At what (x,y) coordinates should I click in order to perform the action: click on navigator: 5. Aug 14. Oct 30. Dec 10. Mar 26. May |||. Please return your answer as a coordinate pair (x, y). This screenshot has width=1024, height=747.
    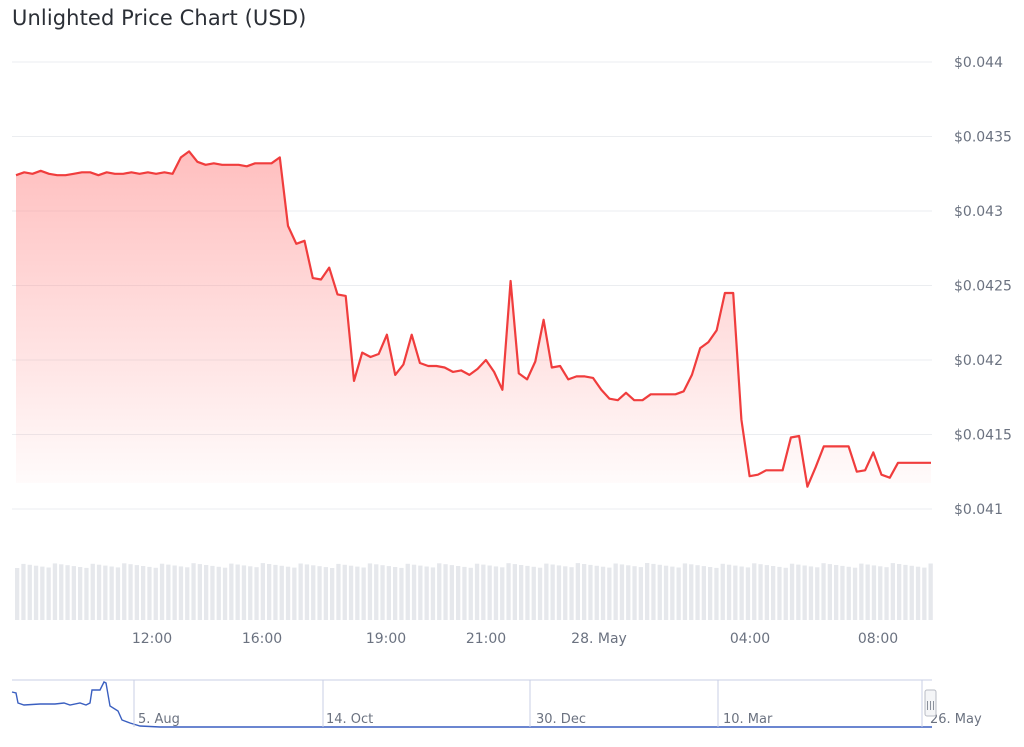
    Looking at the image, I should click on (496, 703).